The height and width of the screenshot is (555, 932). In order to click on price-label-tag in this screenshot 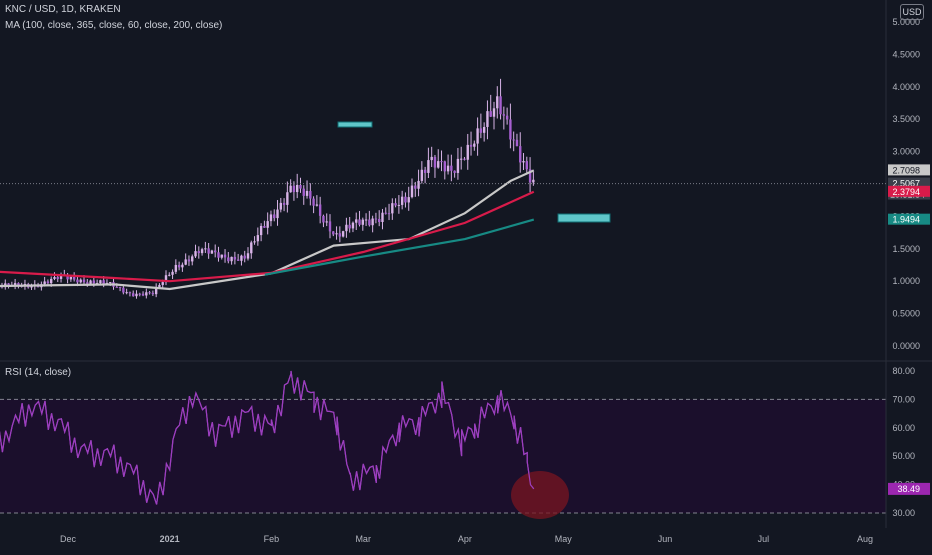, I will do `click(909, 170)`.